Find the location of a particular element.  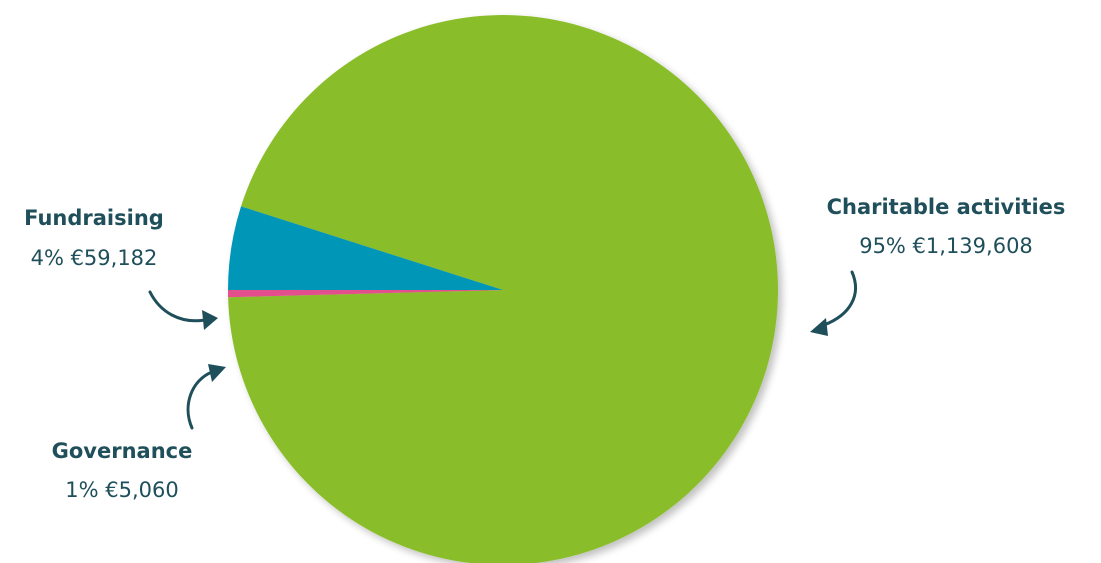

governance-arrowhead is located at coordinates (217, 373).